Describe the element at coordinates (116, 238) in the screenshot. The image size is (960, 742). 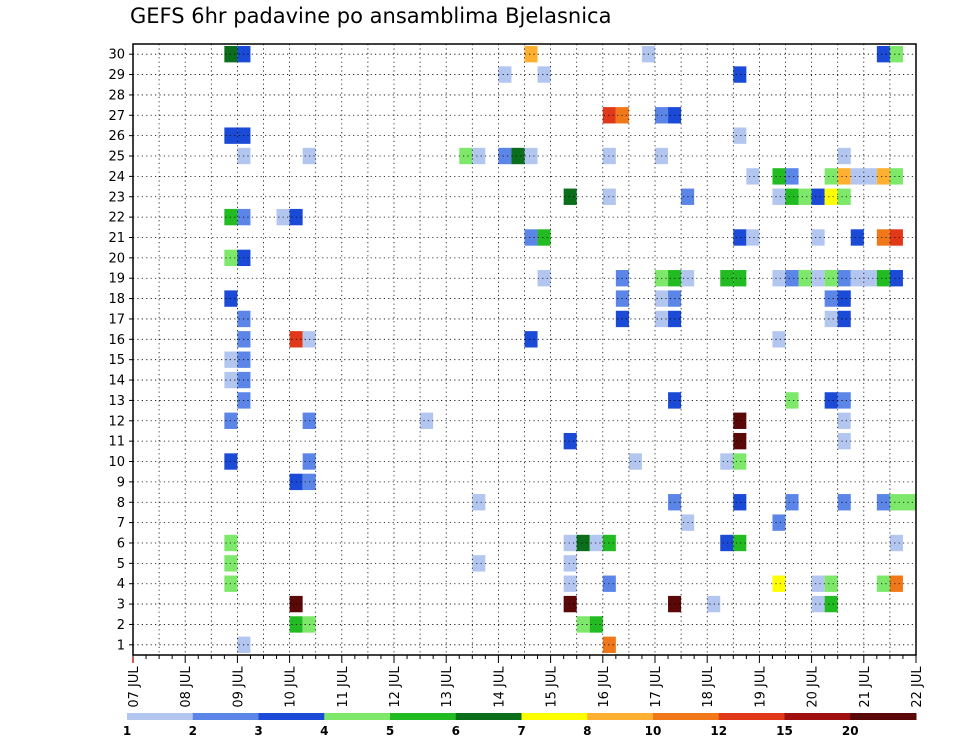
I see `y-tick-label: 21` at that location.